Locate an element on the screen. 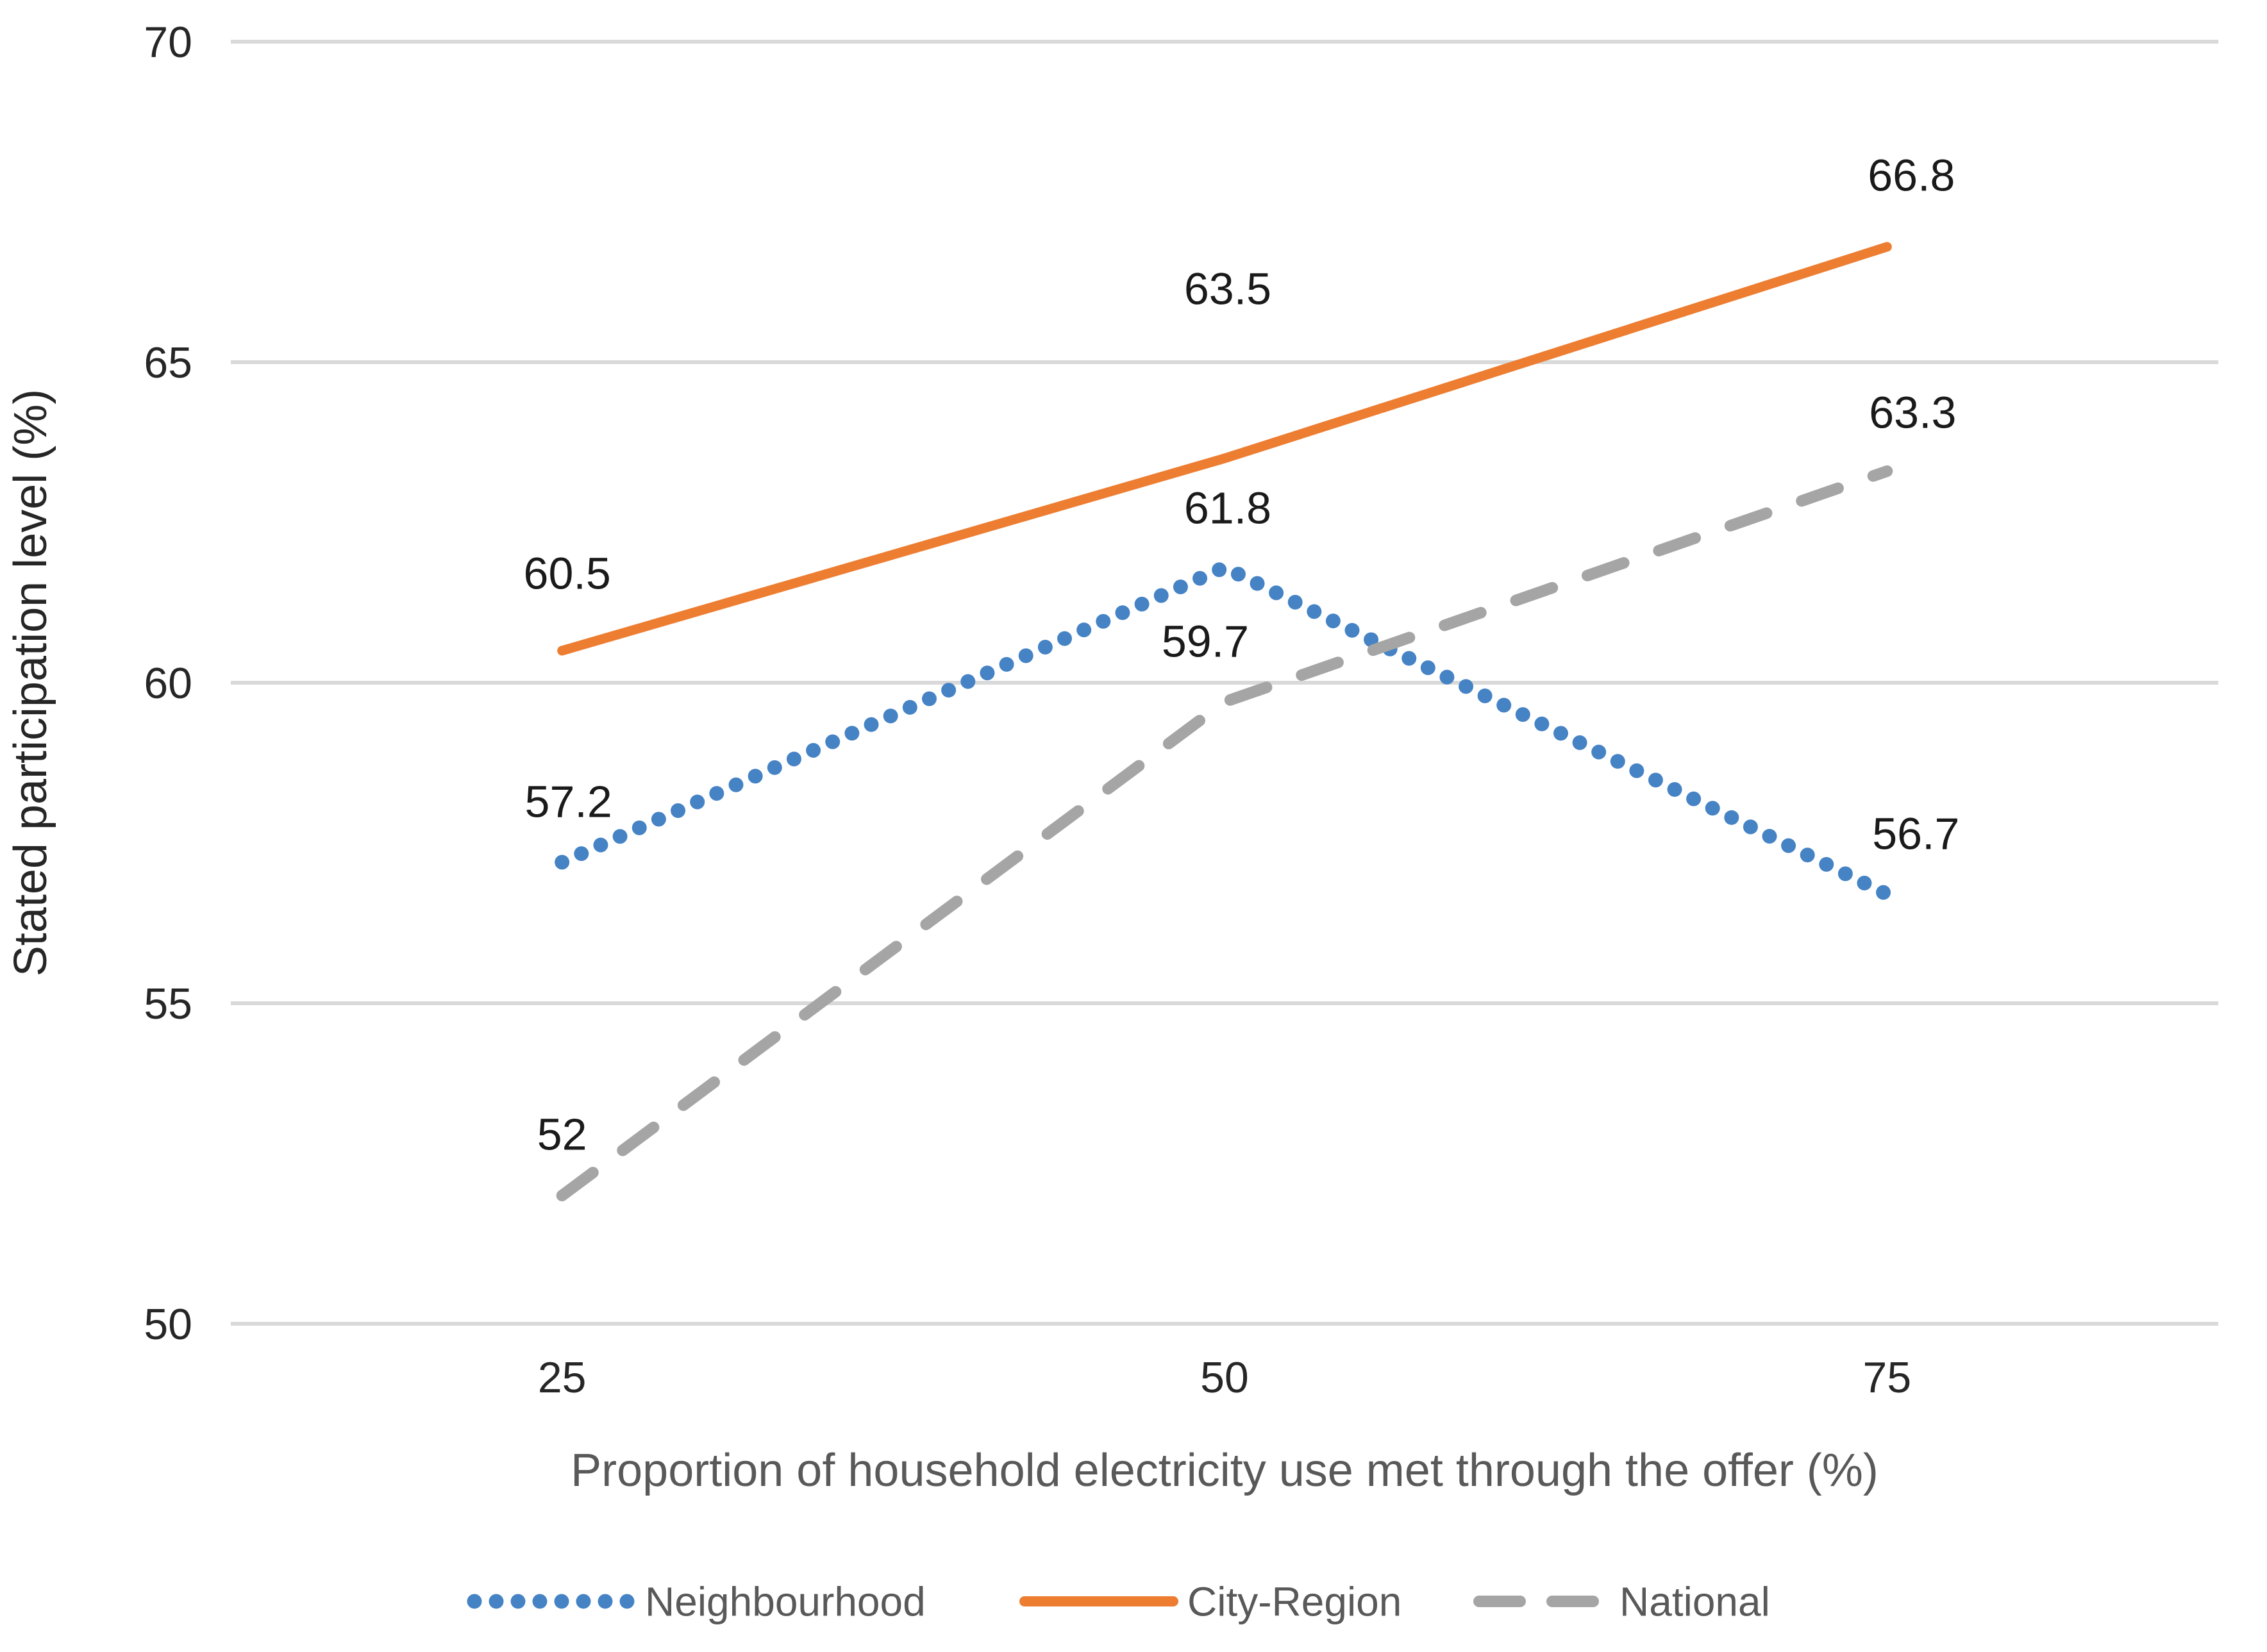  data-label-national-75: 63.3 is located at coordinates (1913, 413).